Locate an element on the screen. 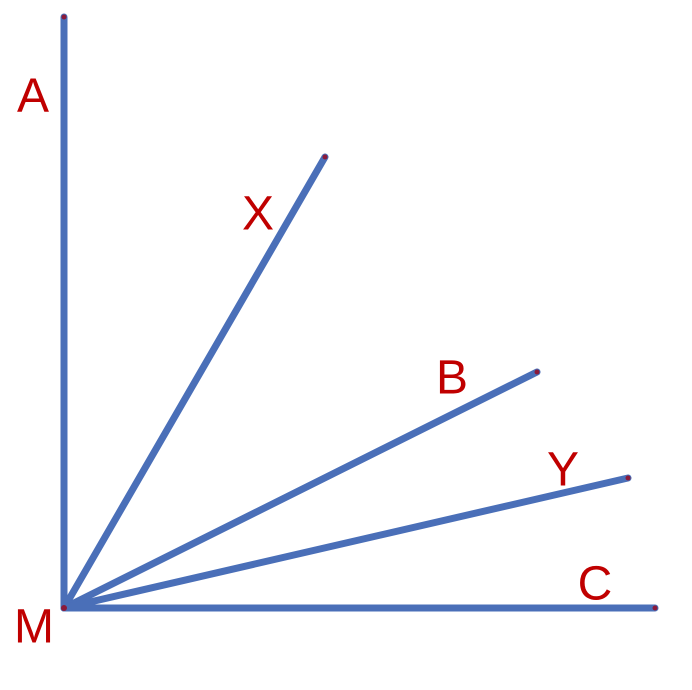 The width and height of the screenshot is (692, 690). label-b: B is located at coordinates (452, 378).